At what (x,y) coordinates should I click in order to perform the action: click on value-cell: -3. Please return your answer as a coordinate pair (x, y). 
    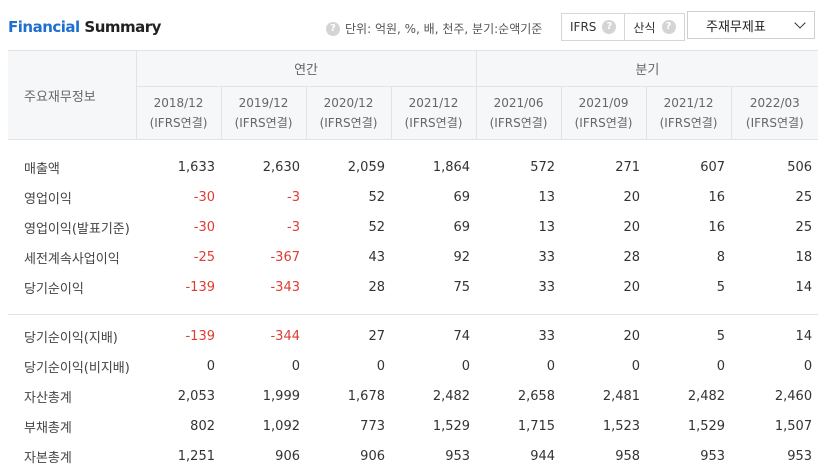
    Looking at the image, I should click on (293, 197).